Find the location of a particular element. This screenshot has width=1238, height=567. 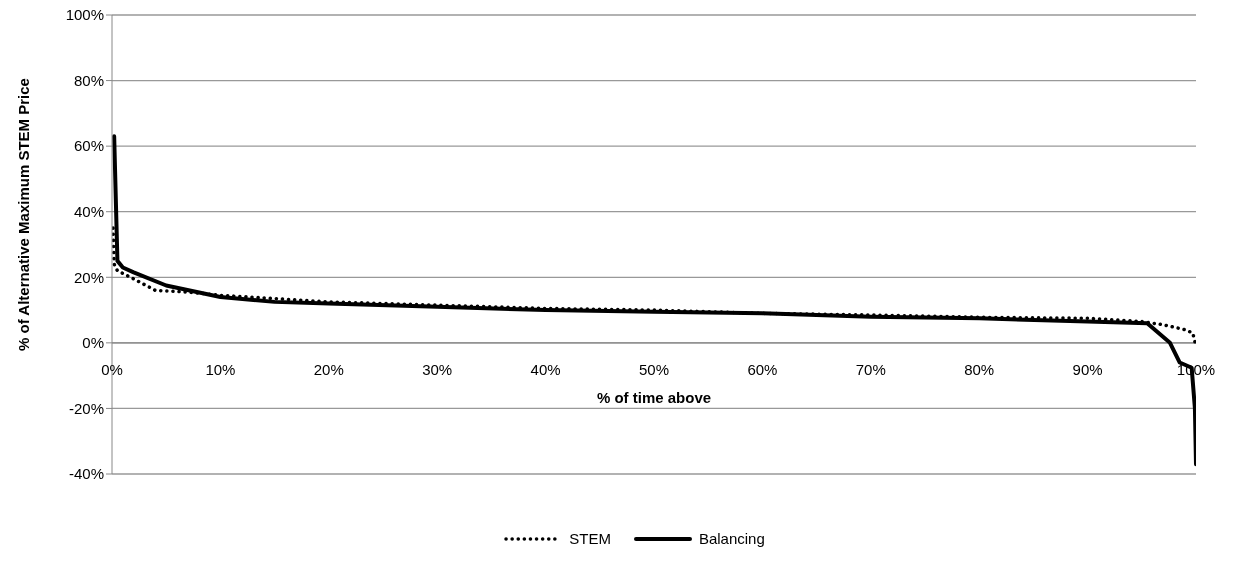

x-tick-label: 80% is located at coordinates (979, 369).